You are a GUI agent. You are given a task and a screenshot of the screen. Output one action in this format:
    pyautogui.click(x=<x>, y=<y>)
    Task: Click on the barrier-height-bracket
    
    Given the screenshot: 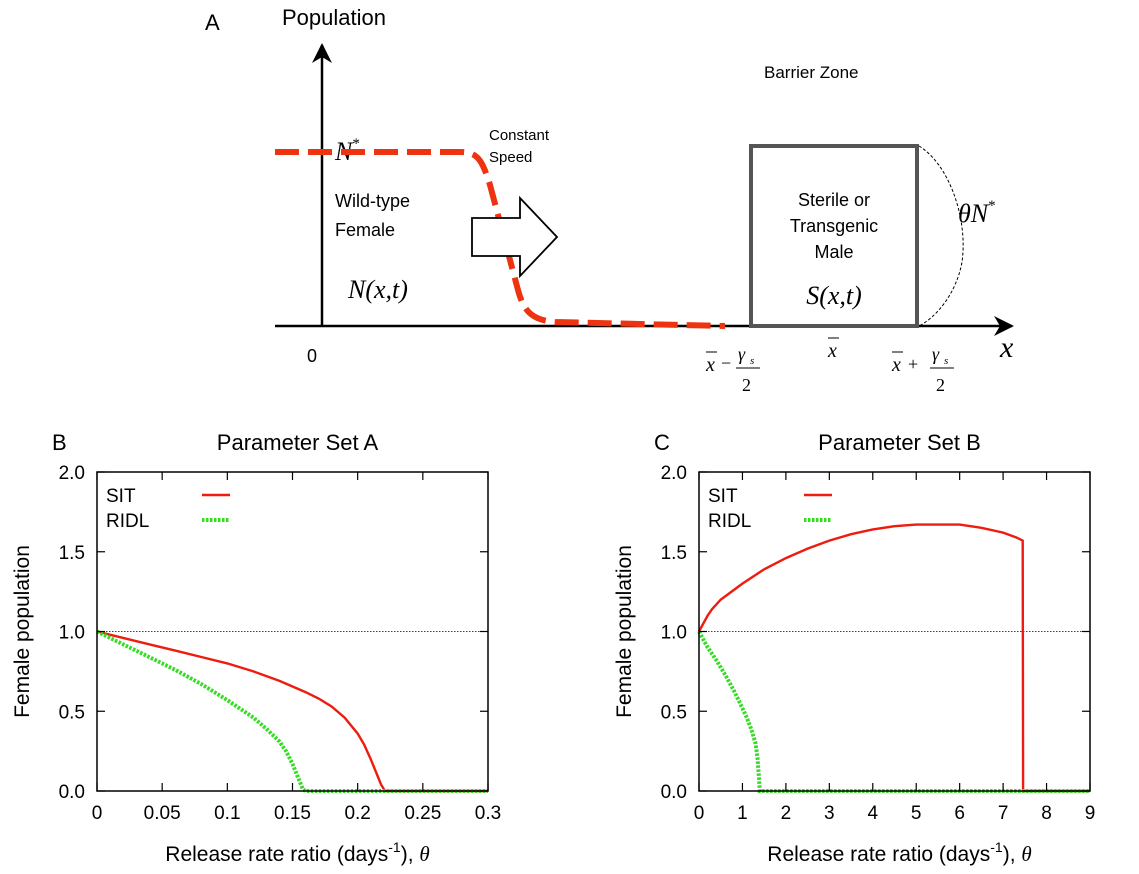 What is the action you would take?
    pyautogui.click(x=941, y=236)
    